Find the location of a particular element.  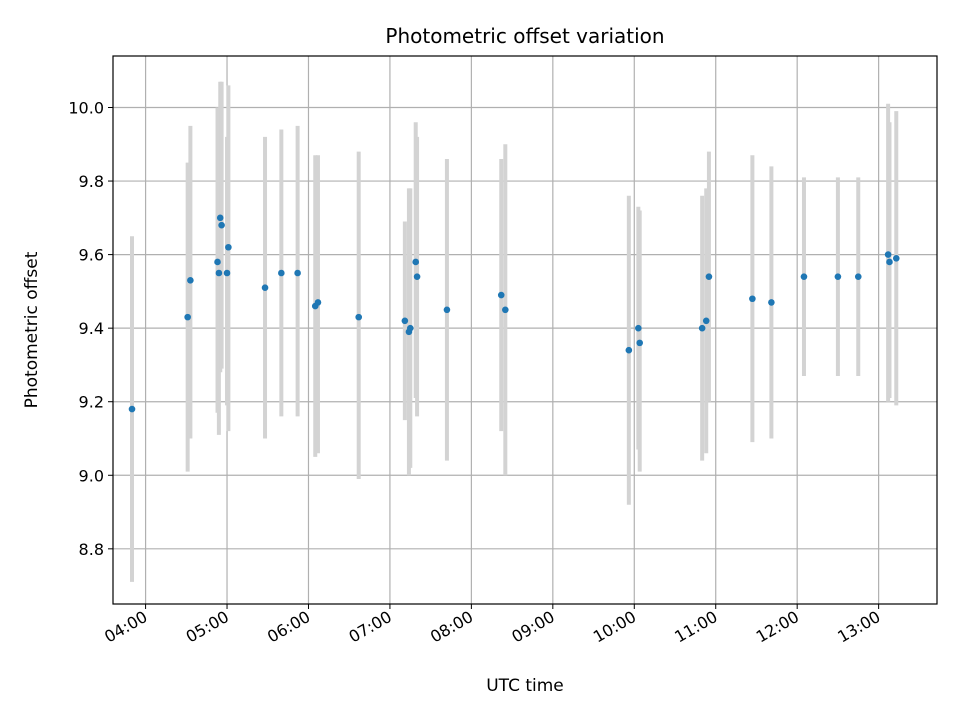

x-axis-label: UTC time is located at coordinates (525, 686).